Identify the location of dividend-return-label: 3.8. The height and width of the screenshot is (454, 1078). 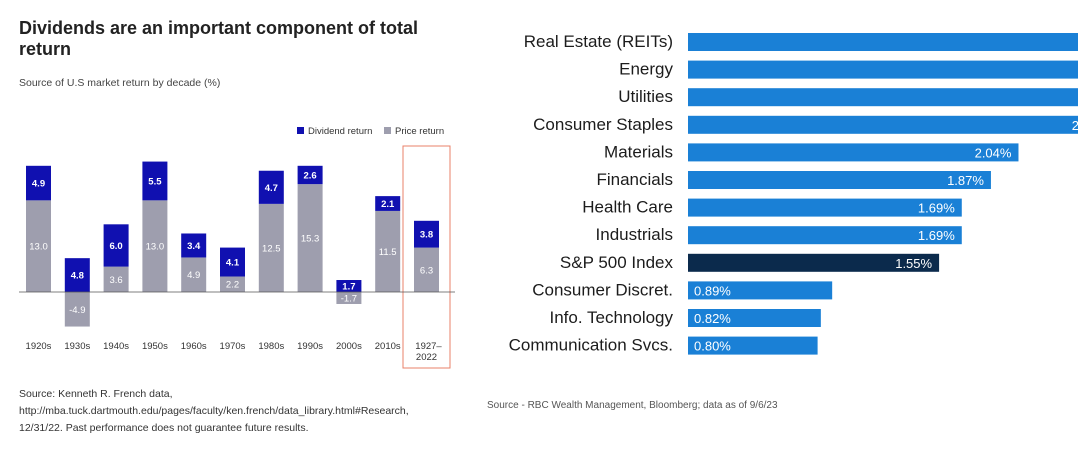
(426, 235).